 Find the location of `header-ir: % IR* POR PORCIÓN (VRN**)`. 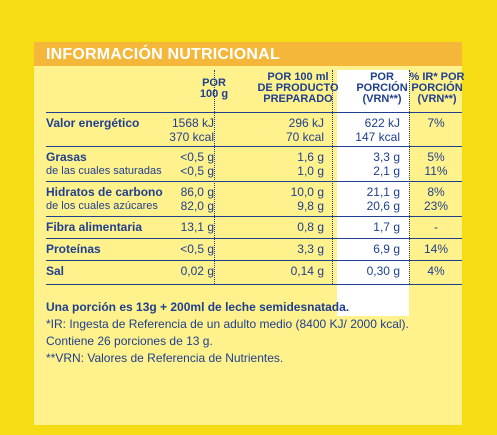

header-ir: % IR* POR PORCIÓN (VRN**) is located at coordinates (437, 88).